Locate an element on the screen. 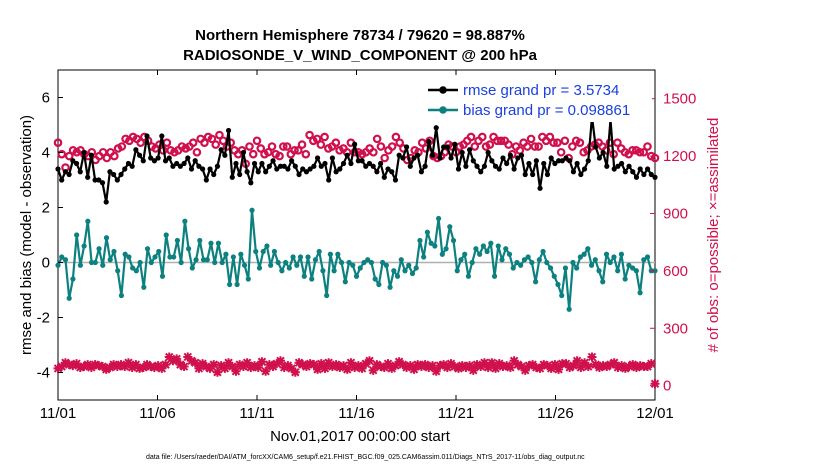 The height and width of the screenshot is (470, 830). y2-tick-label: 1200 is located at coordinates (679, 156).